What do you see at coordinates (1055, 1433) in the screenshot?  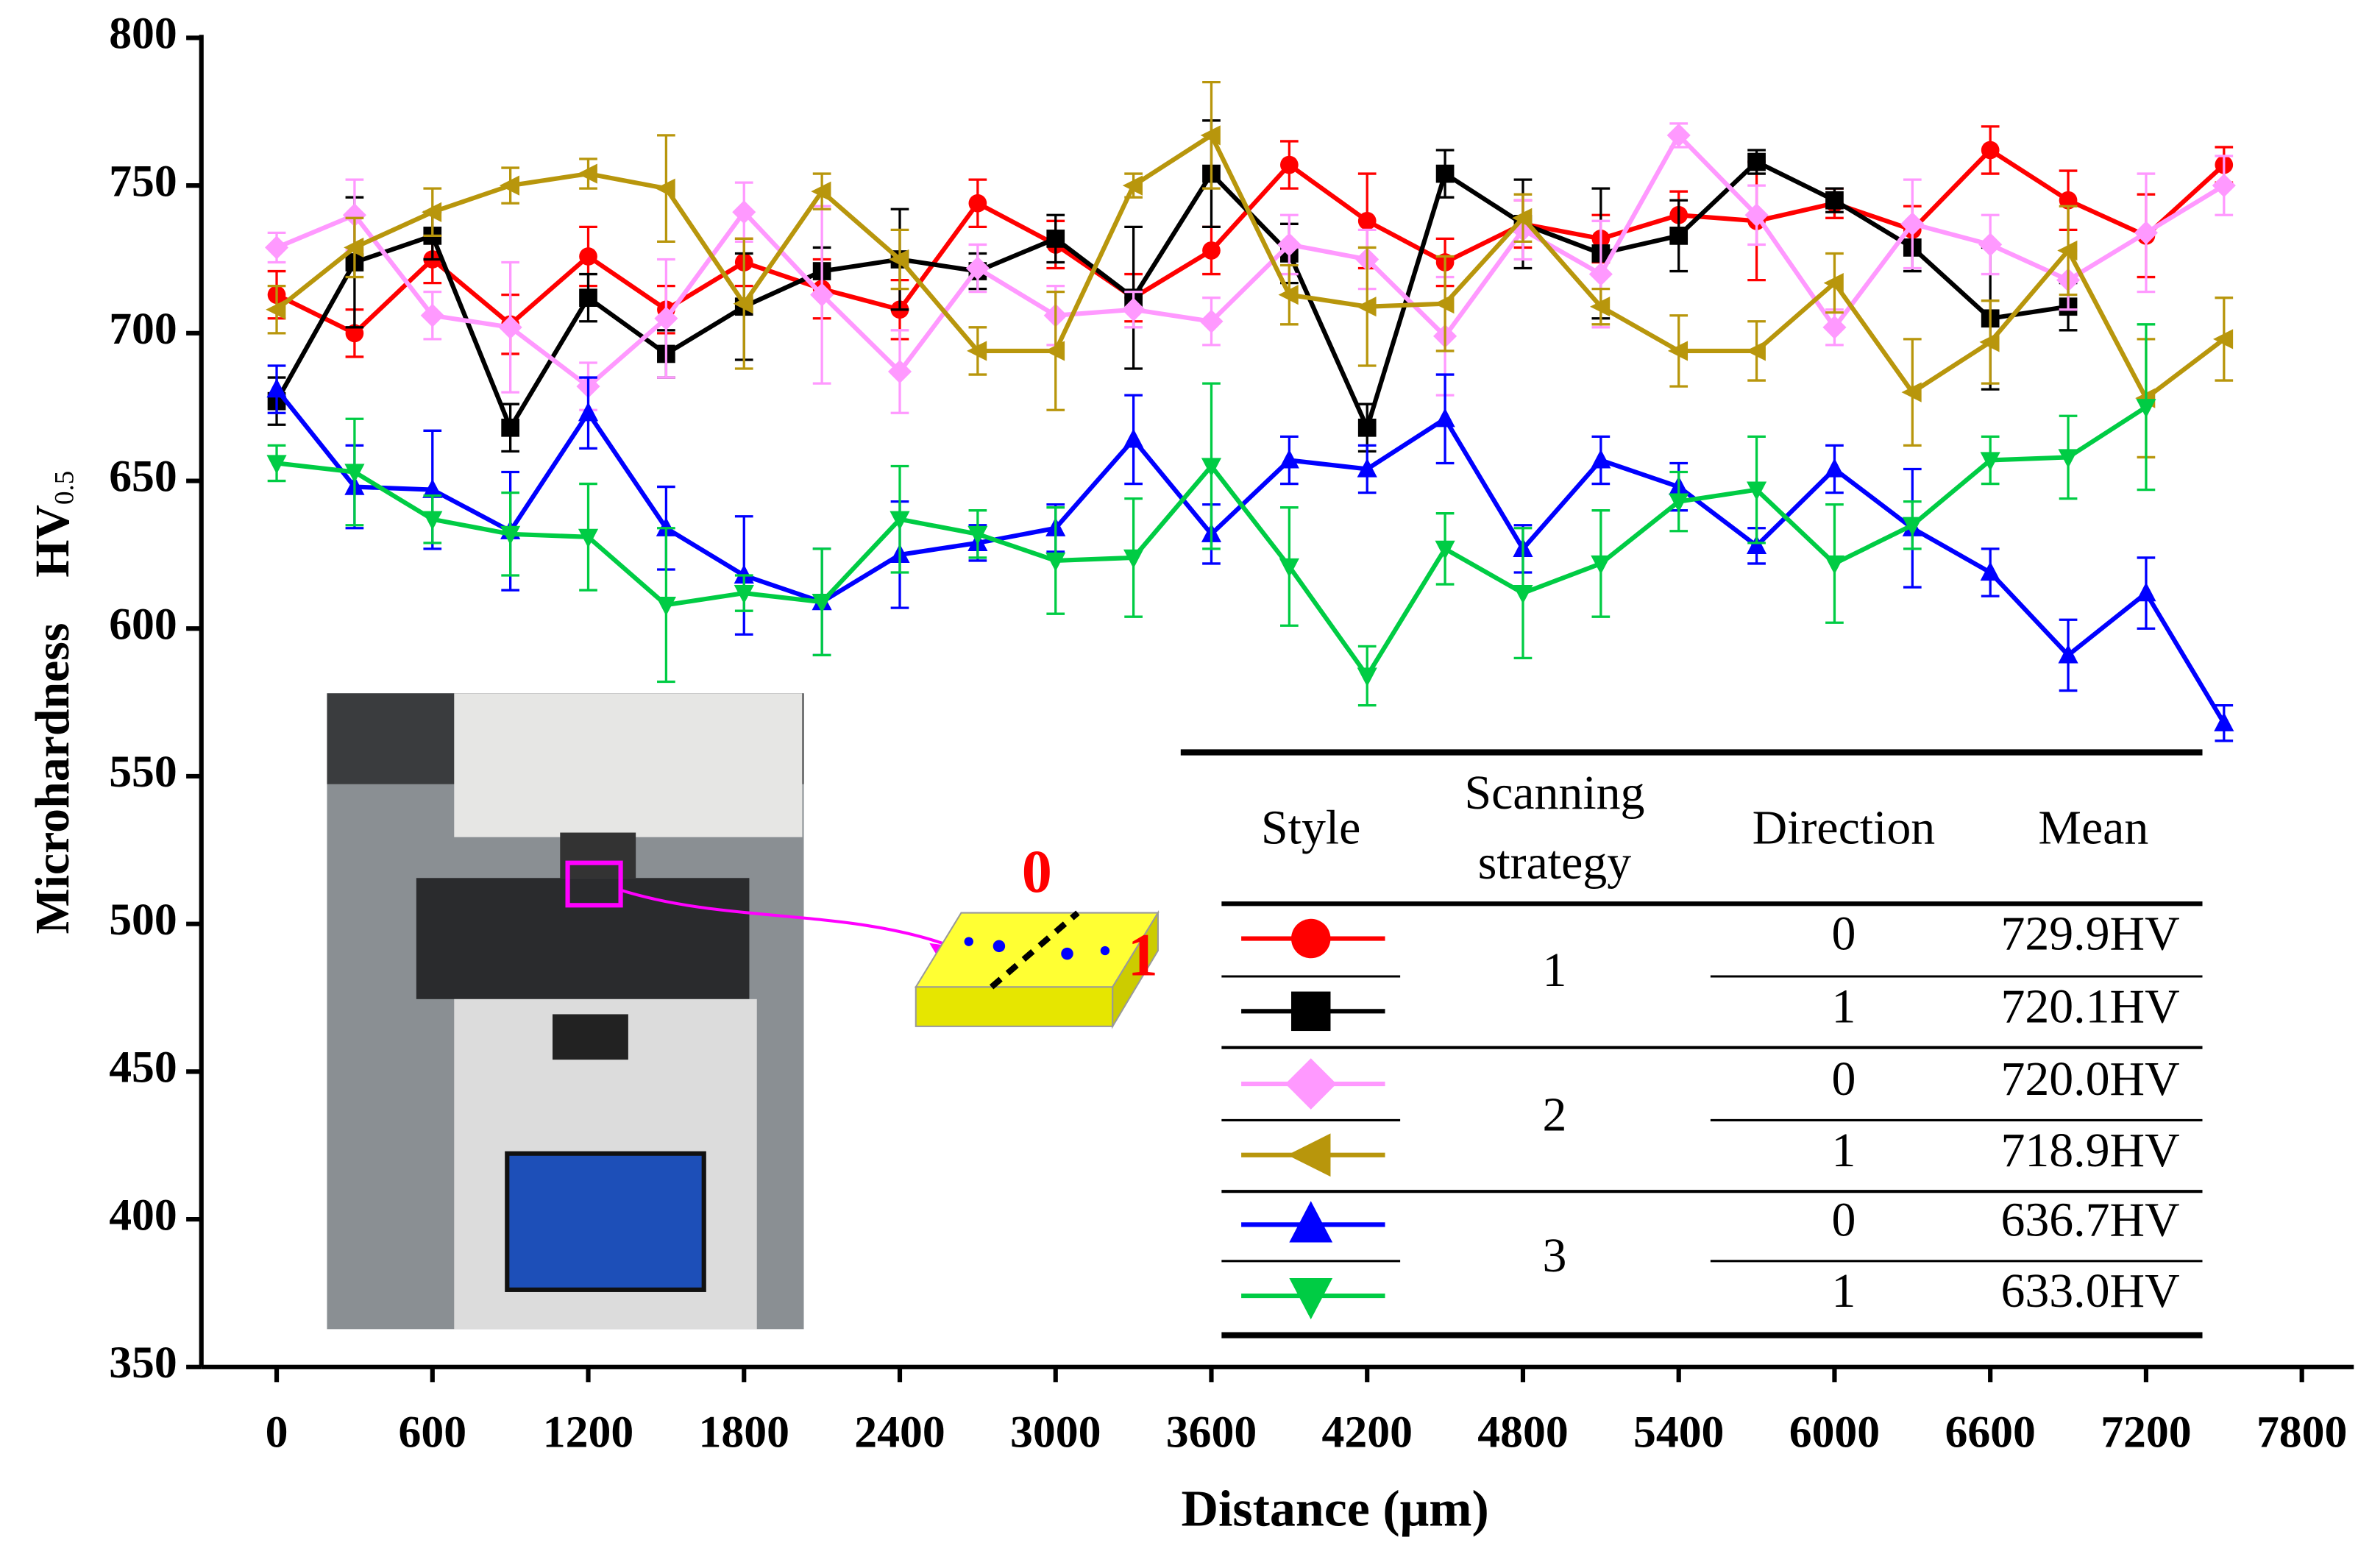 I see `x-tick-label: 3000` at bounding box center [1055, 1433].